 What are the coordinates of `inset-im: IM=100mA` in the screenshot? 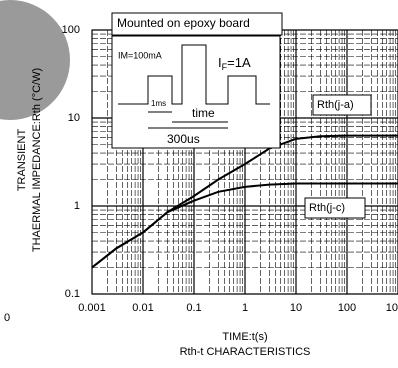 It's located at (140, 55).